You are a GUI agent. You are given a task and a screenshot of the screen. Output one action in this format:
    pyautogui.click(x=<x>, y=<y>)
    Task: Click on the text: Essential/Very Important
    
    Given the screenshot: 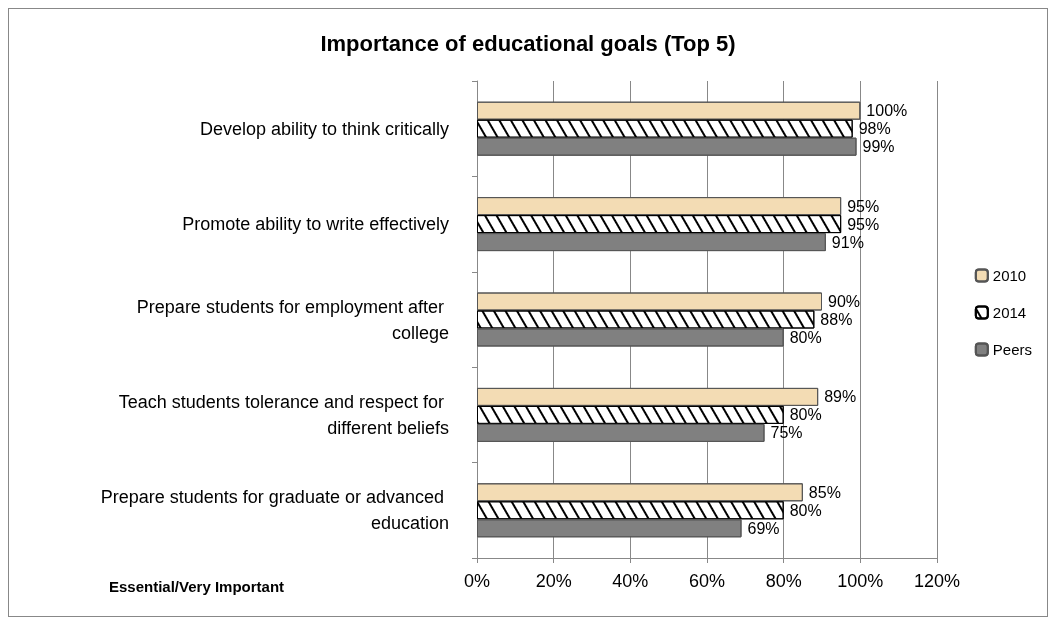 What is the action you would take?
    pyautogui.click(x=197, y=586)
    